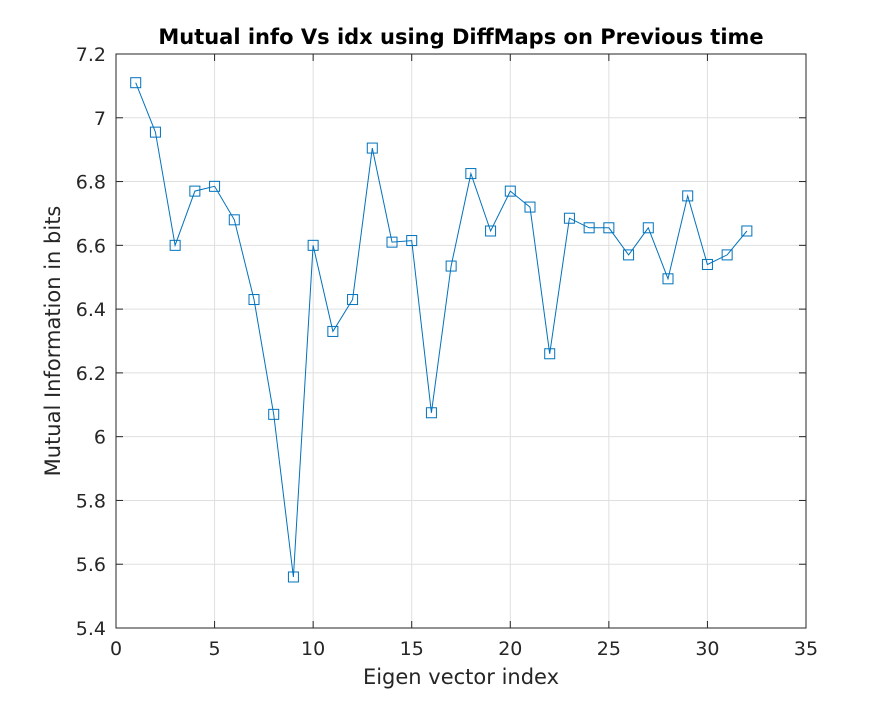  I want to click on x-tick-label: 0, so click(116, 649).